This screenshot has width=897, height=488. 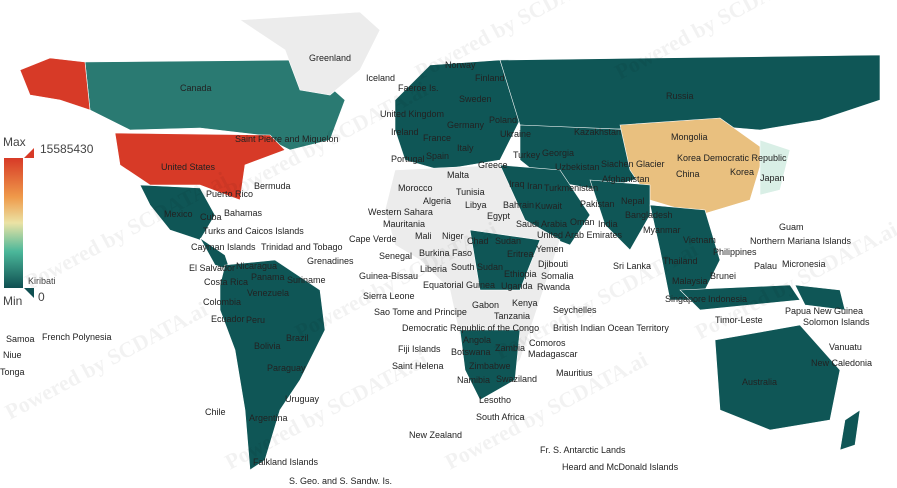 What do you see at coordinates (500, 417) in the screenshot?
I see `country-label-south-africa: South Africa` at bounding box center [500, 417].